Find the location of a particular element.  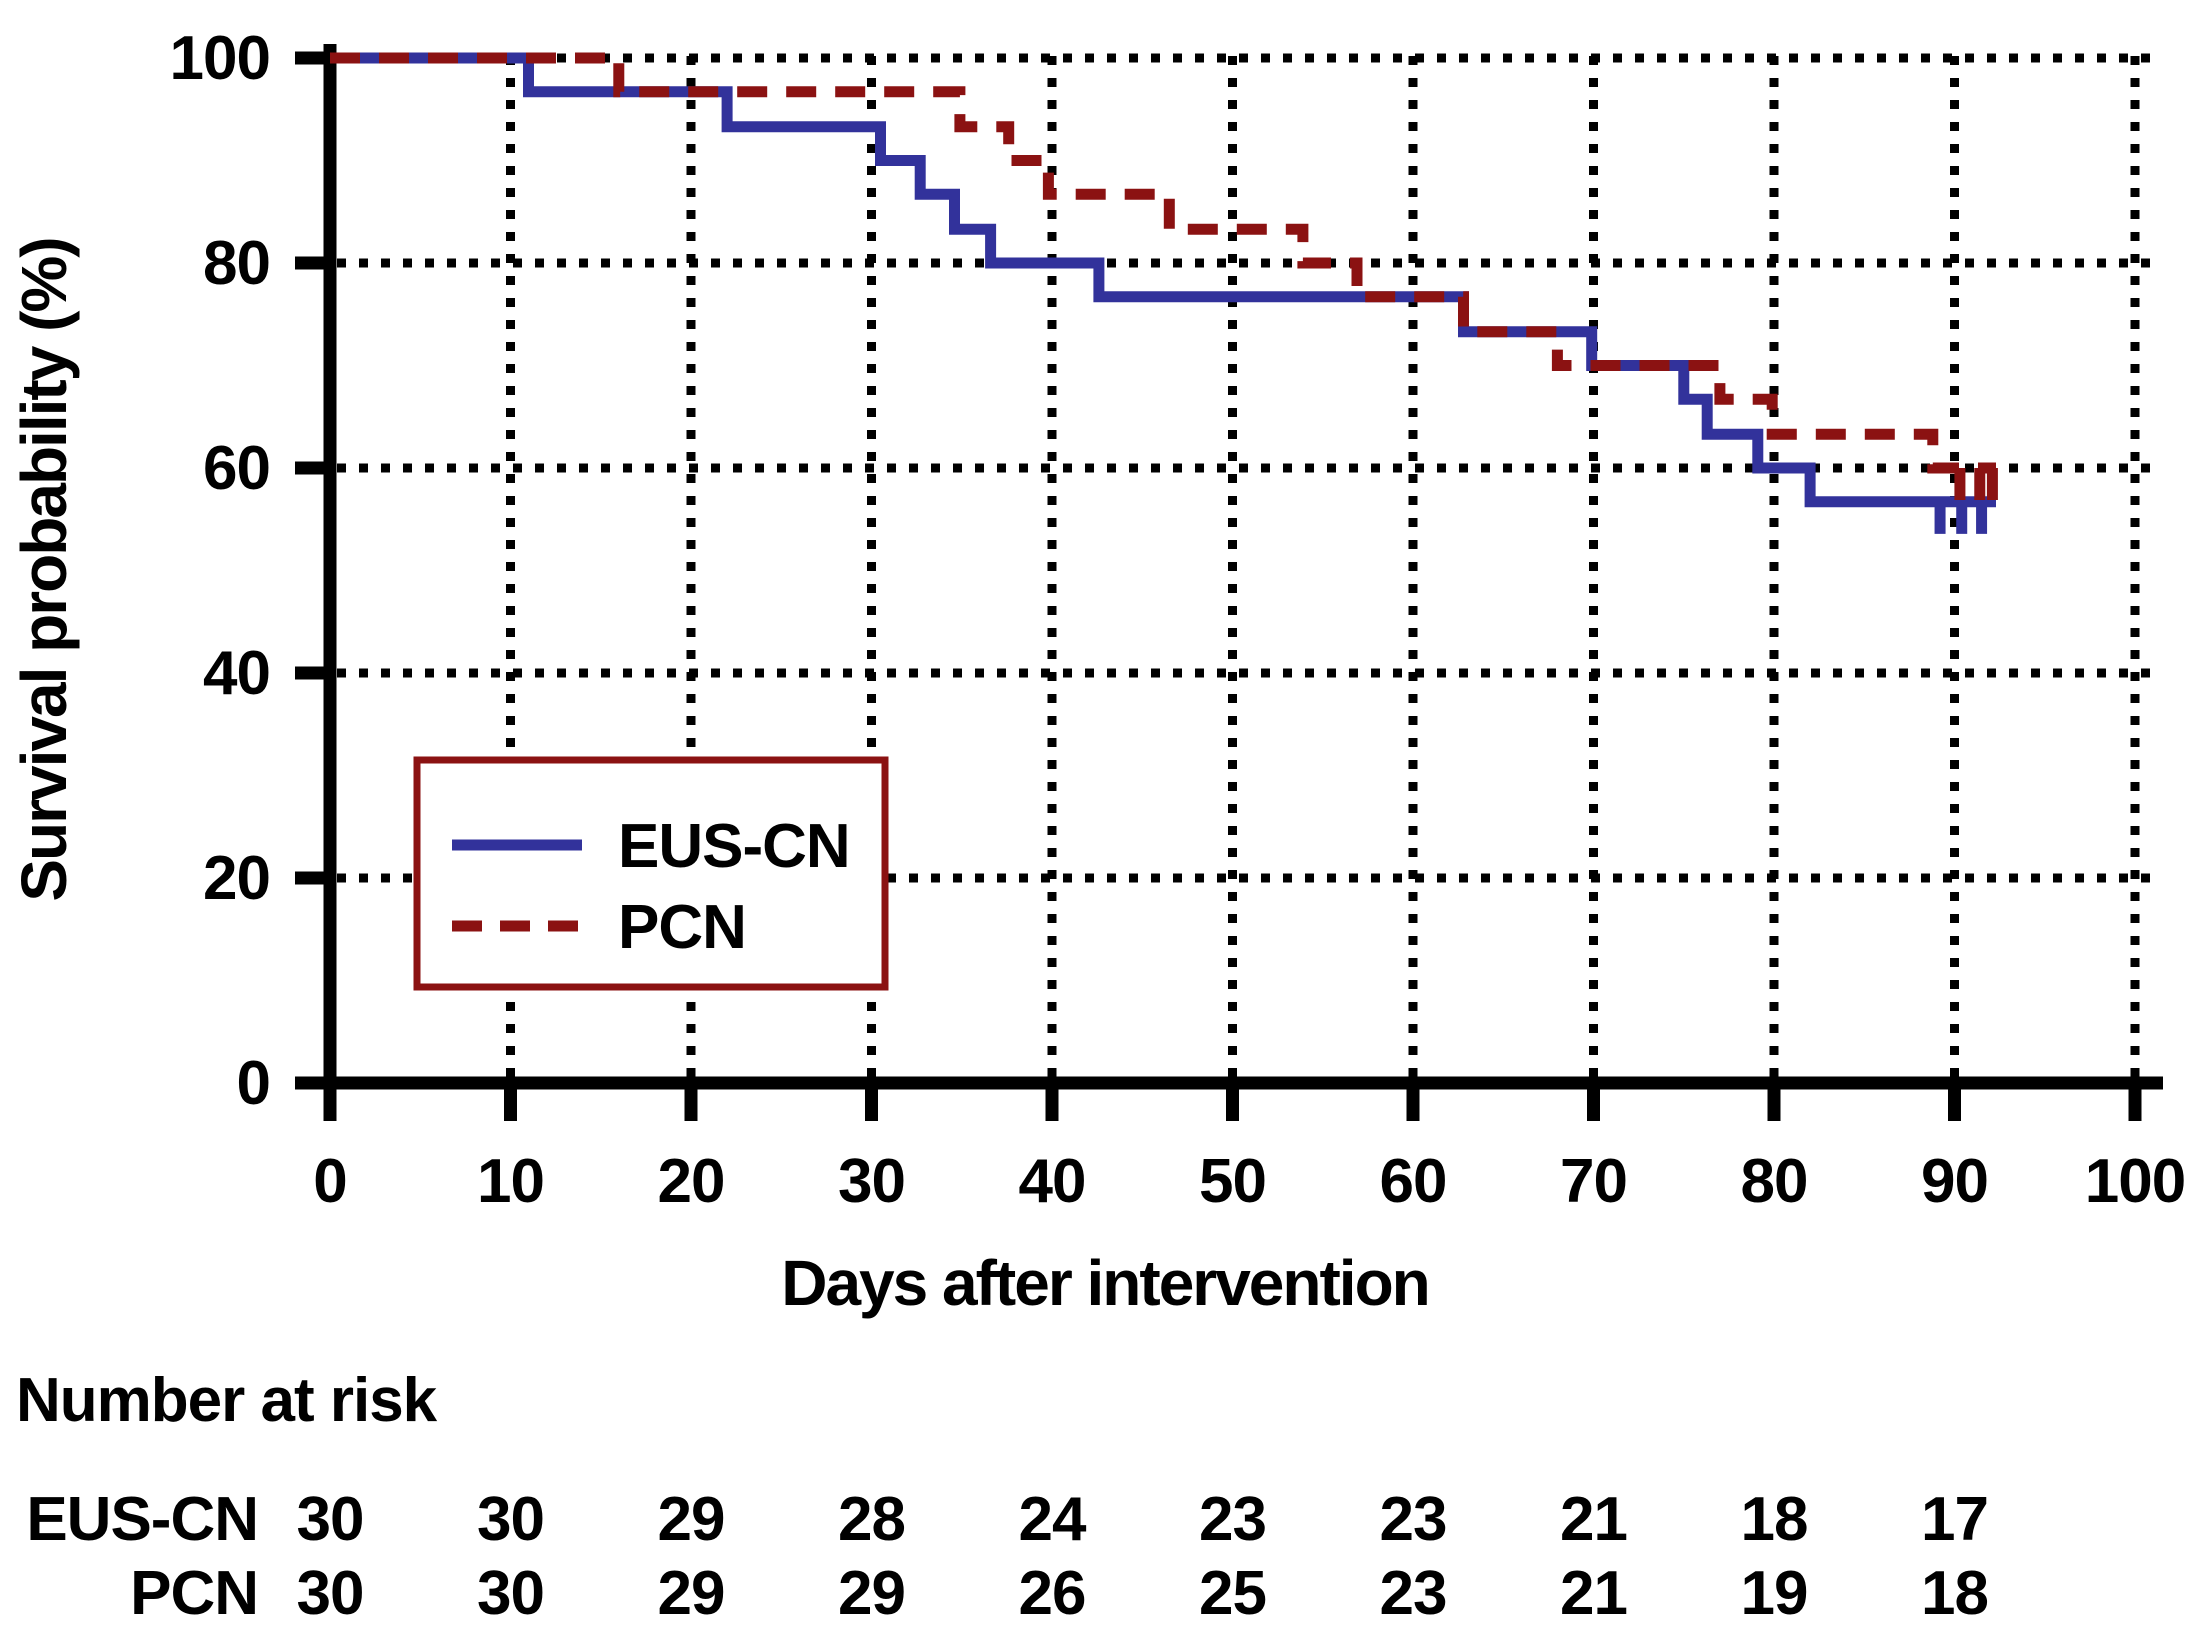

x-tick-label-60: 60 is located at coordinates (1413, 1181).